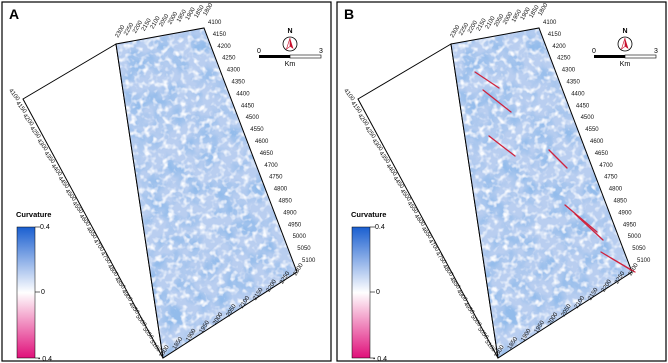 The height and width of the screenshot is (363, 668). What do you see at coordinates (349, 14) in the screenshot?
I see `panel-label: B` at bounding box center [349, 14].